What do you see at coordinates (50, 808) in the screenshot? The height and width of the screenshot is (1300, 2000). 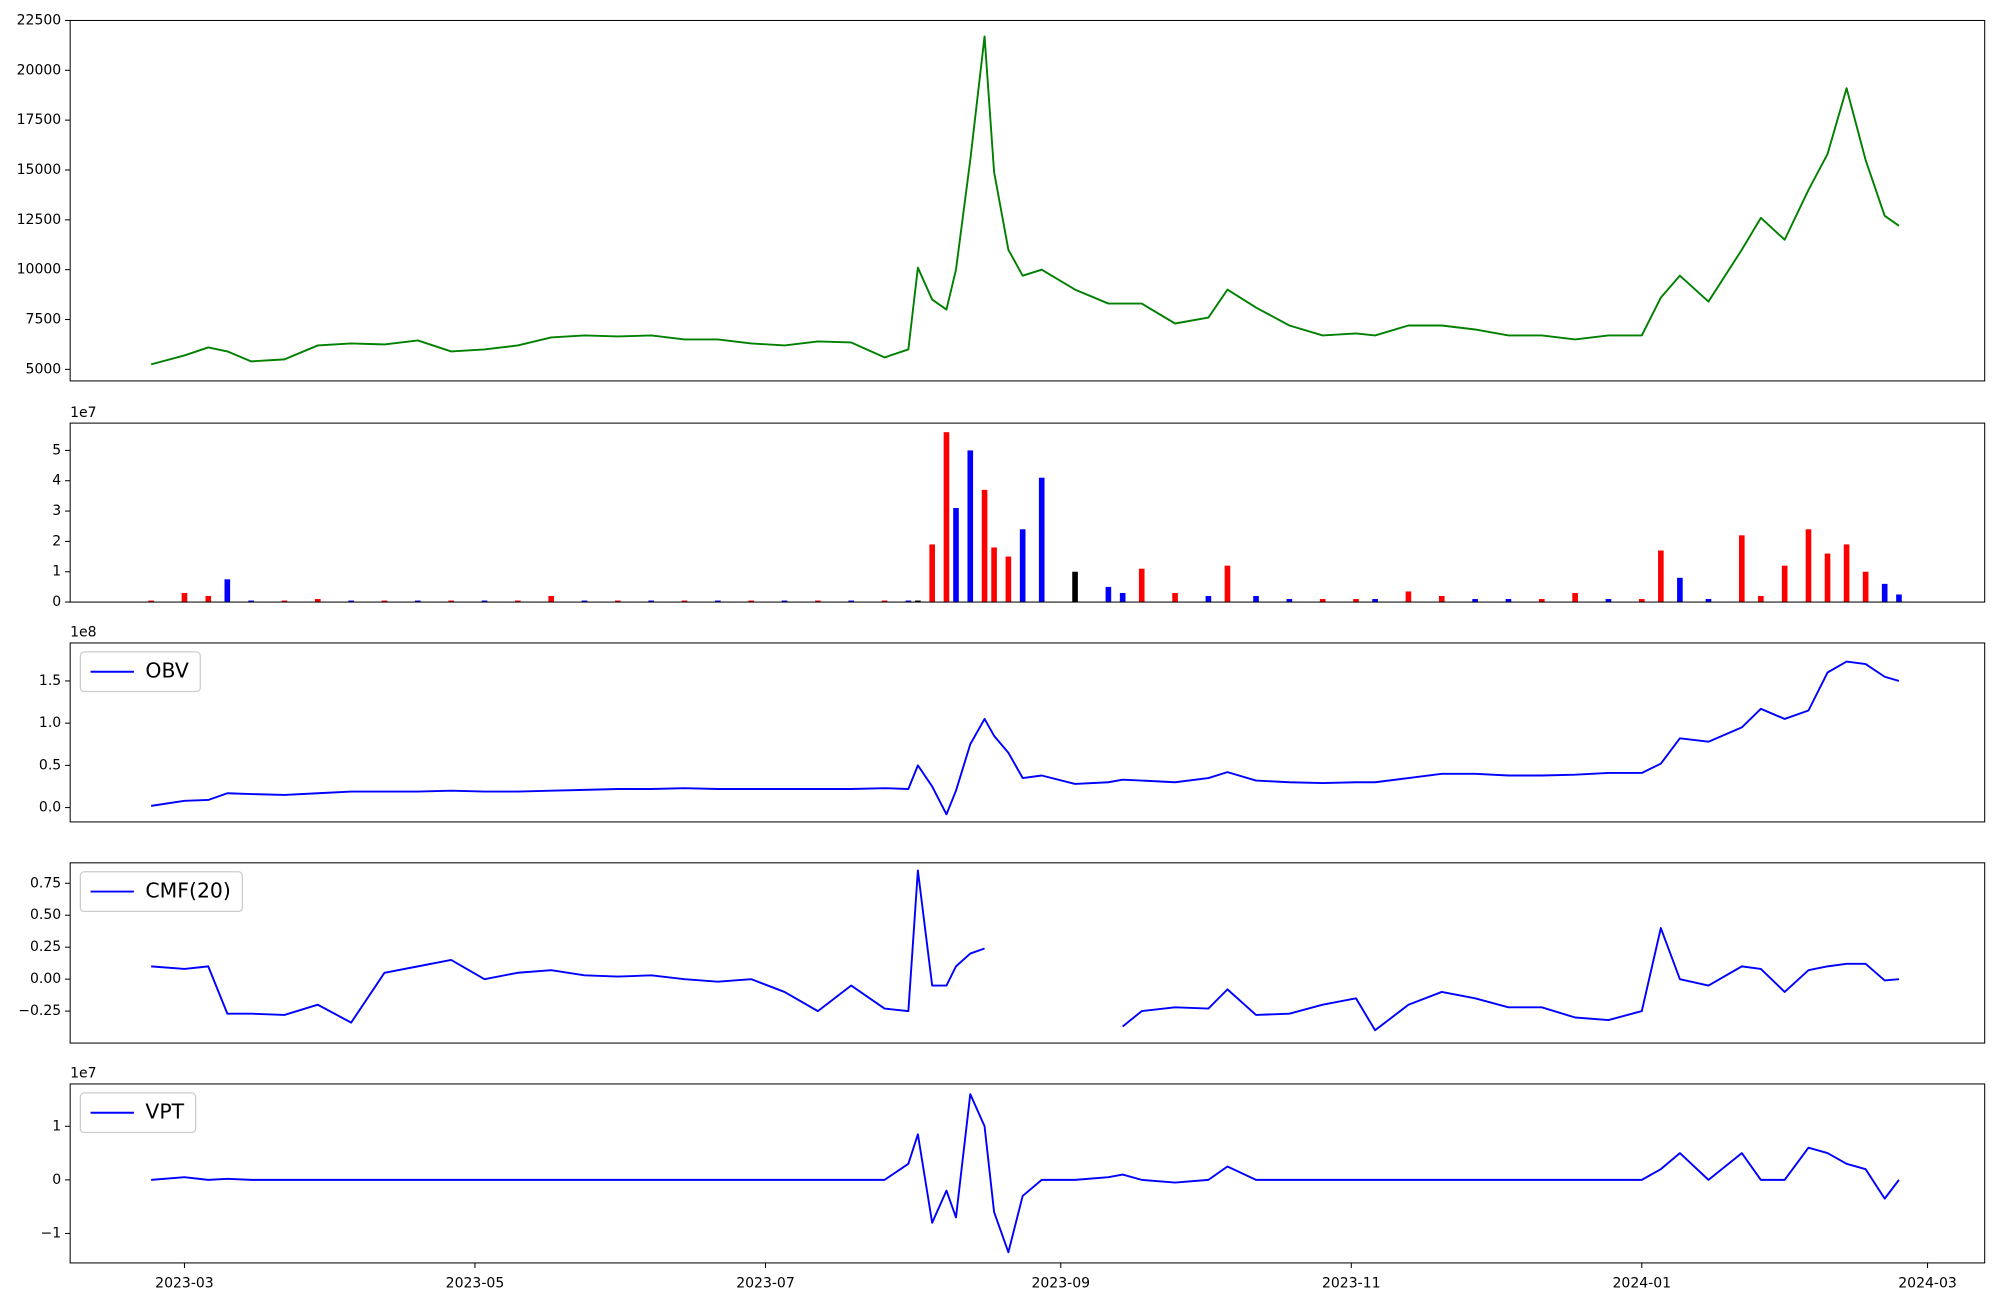 I see `y-tick-label: 0.0` at bounding box center [50, 808].